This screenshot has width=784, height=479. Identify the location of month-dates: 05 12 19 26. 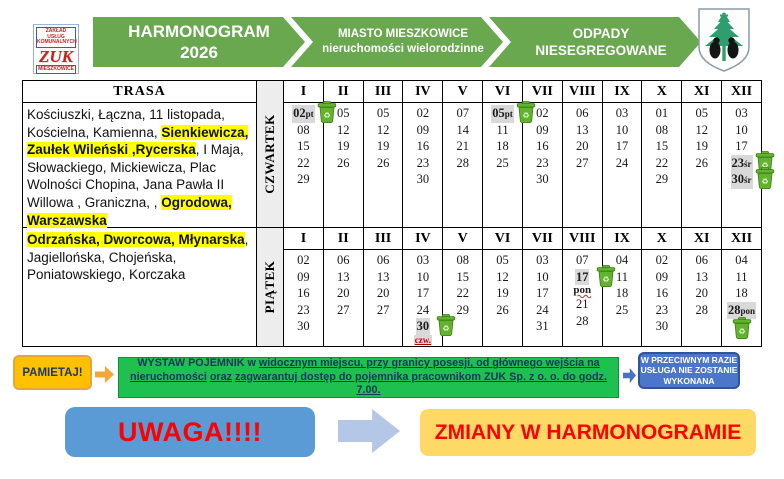
(343, 165).